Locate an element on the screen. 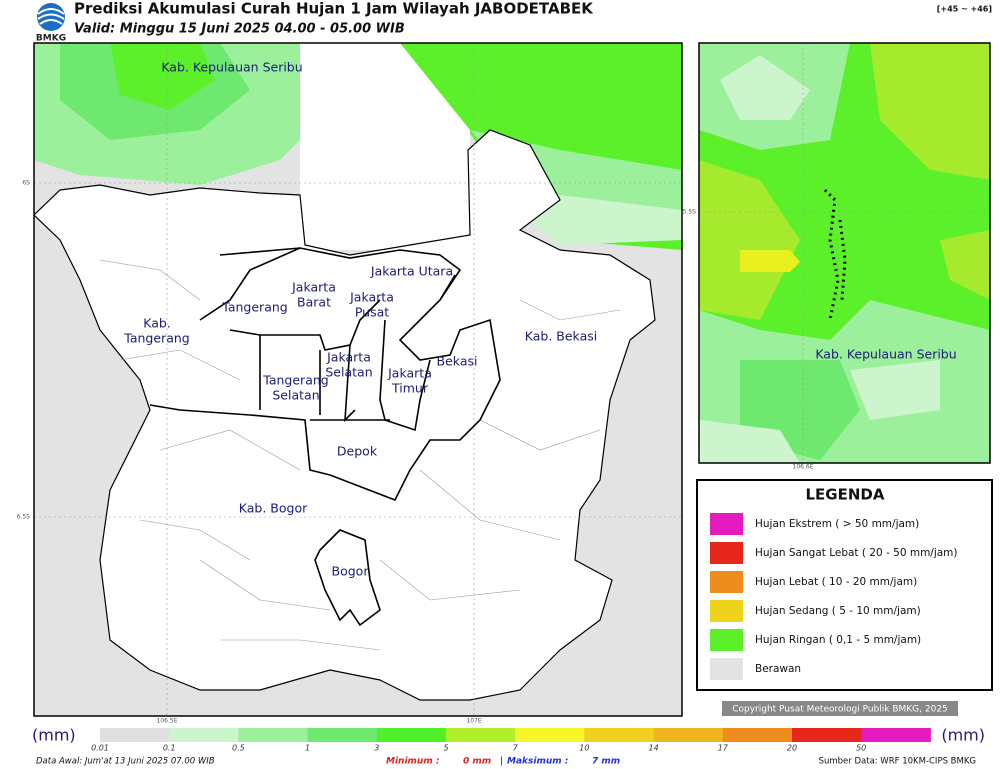 The image size is (1000, 769). code: [+45 ~ +46] is located at coordinates (964, 9).